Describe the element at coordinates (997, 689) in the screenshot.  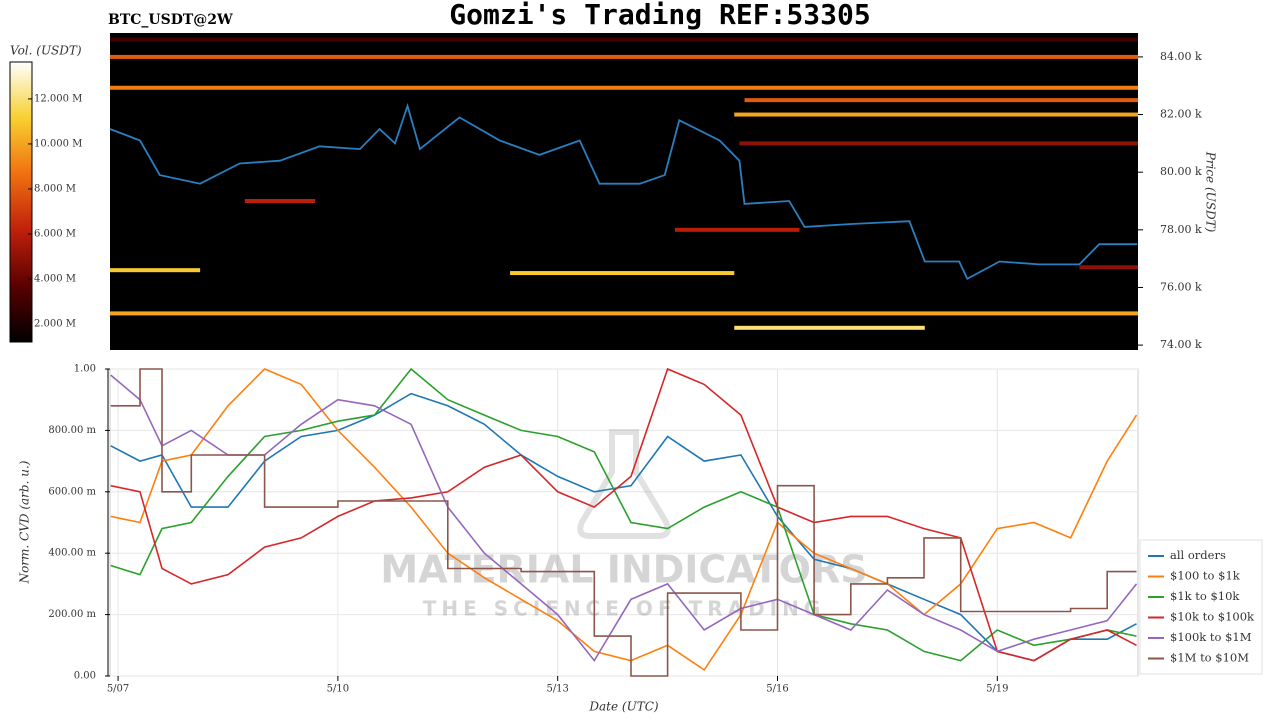
I see `x-tick-label: 5/19` at that location.